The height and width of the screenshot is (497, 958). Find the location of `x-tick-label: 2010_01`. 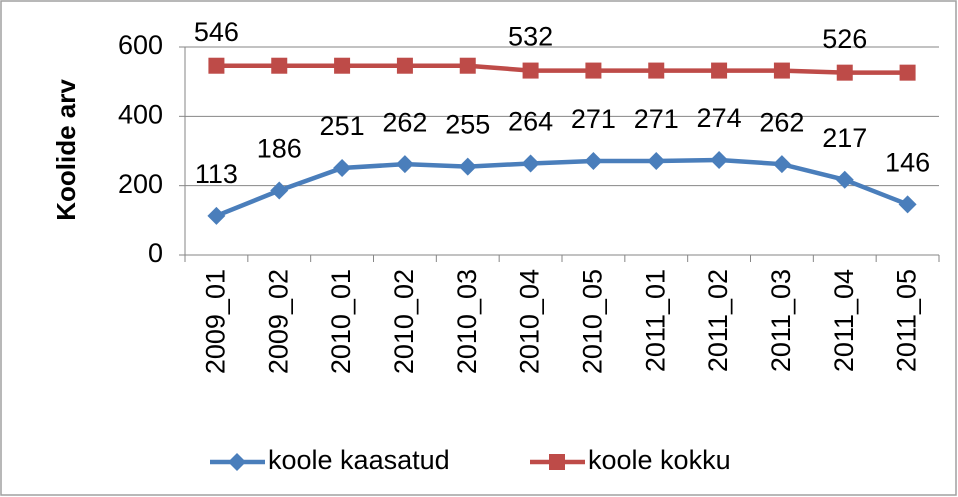

x-tick-label: 2010_01 is located at coordinates (341, 321).